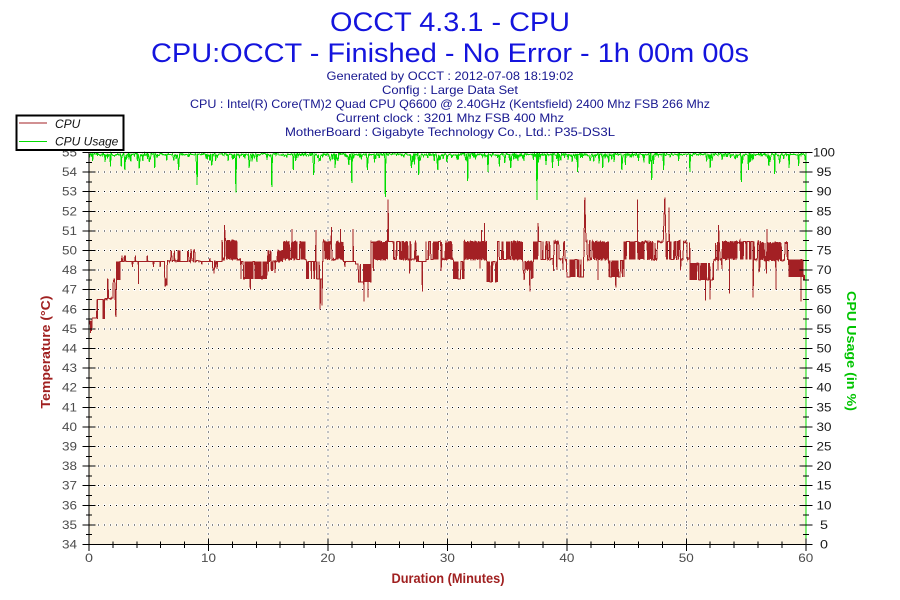  Describe the element at coordinates (824, 192) in the screenshot. I see `svg-text: 90` at that location.